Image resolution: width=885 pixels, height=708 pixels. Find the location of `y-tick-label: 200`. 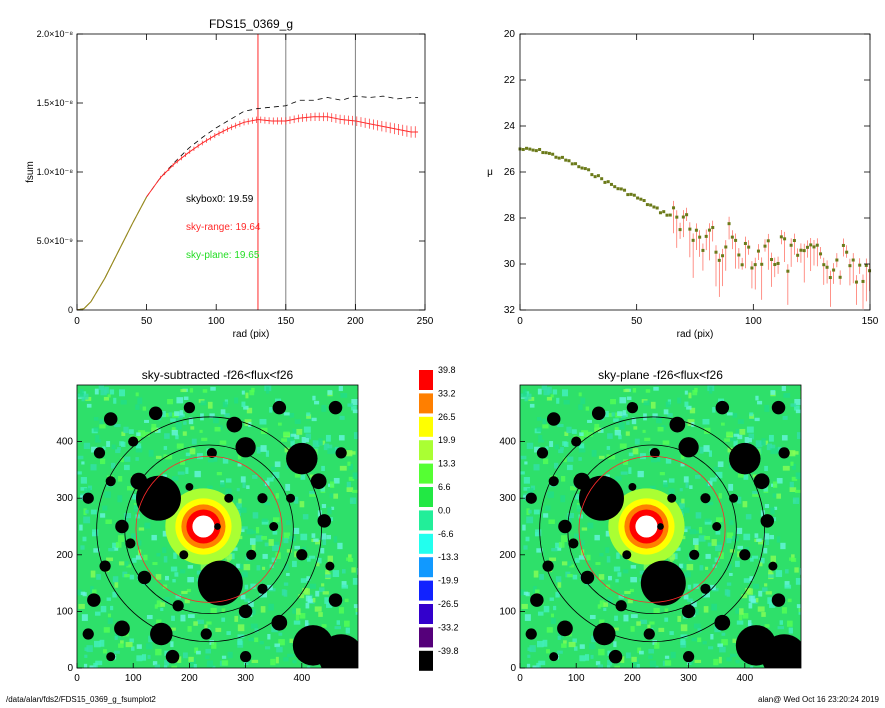

y-tick-label: 200 is located at coordinates (64, 555).